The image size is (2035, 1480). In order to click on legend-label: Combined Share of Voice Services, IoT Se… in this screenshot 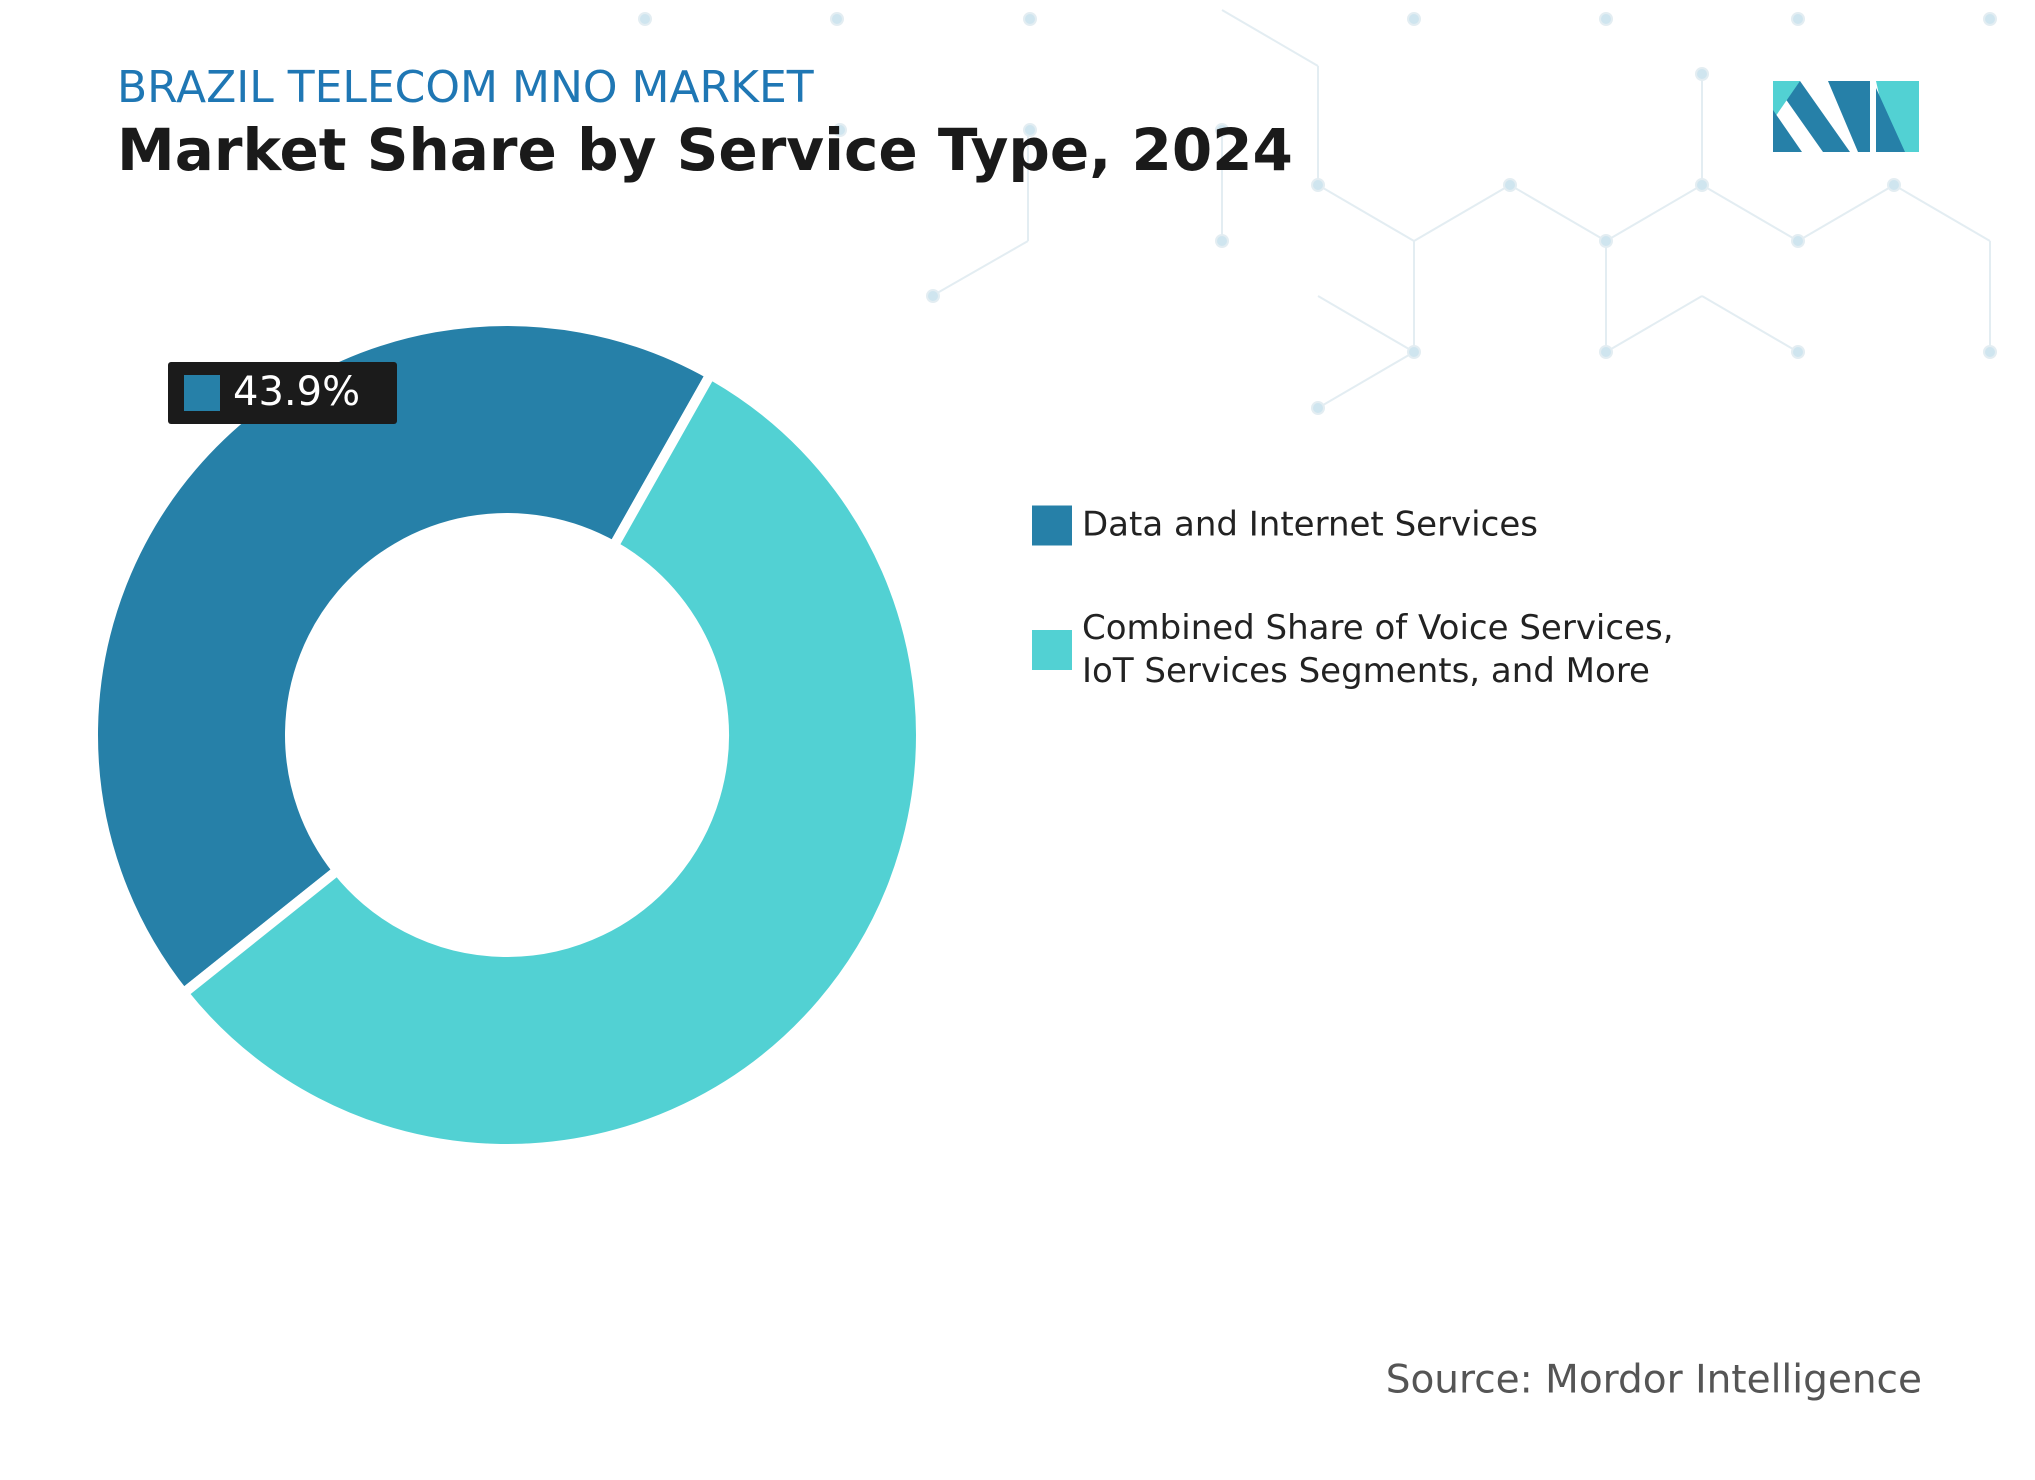, I will do `click(1378, 649)`.